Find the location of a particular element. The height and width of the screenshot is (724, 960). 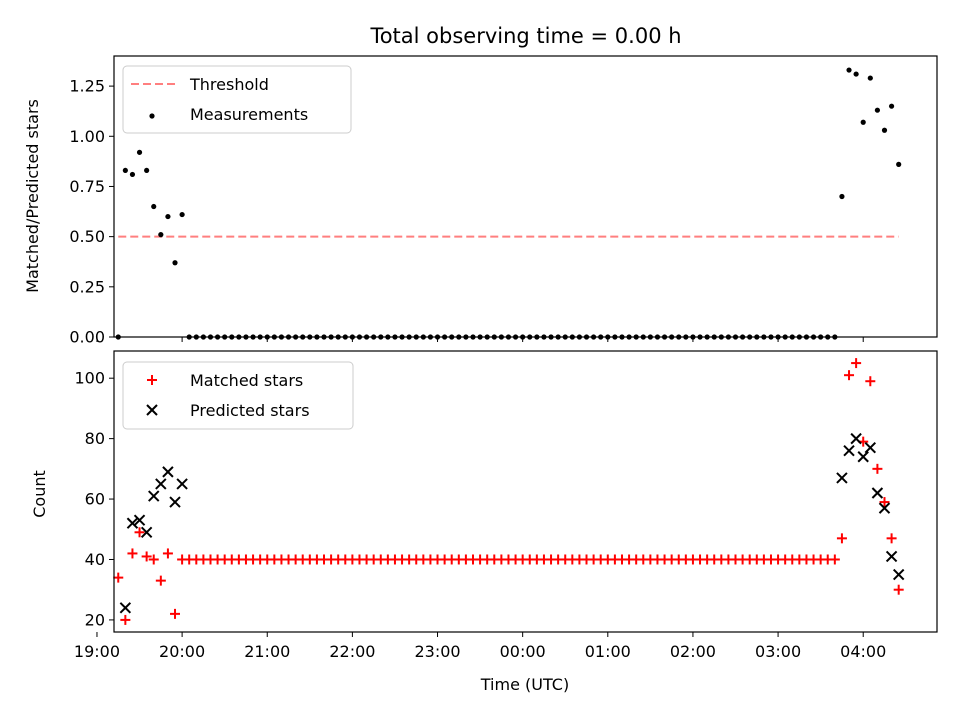

bottom-legend-box is located at coordinates (238, 395).